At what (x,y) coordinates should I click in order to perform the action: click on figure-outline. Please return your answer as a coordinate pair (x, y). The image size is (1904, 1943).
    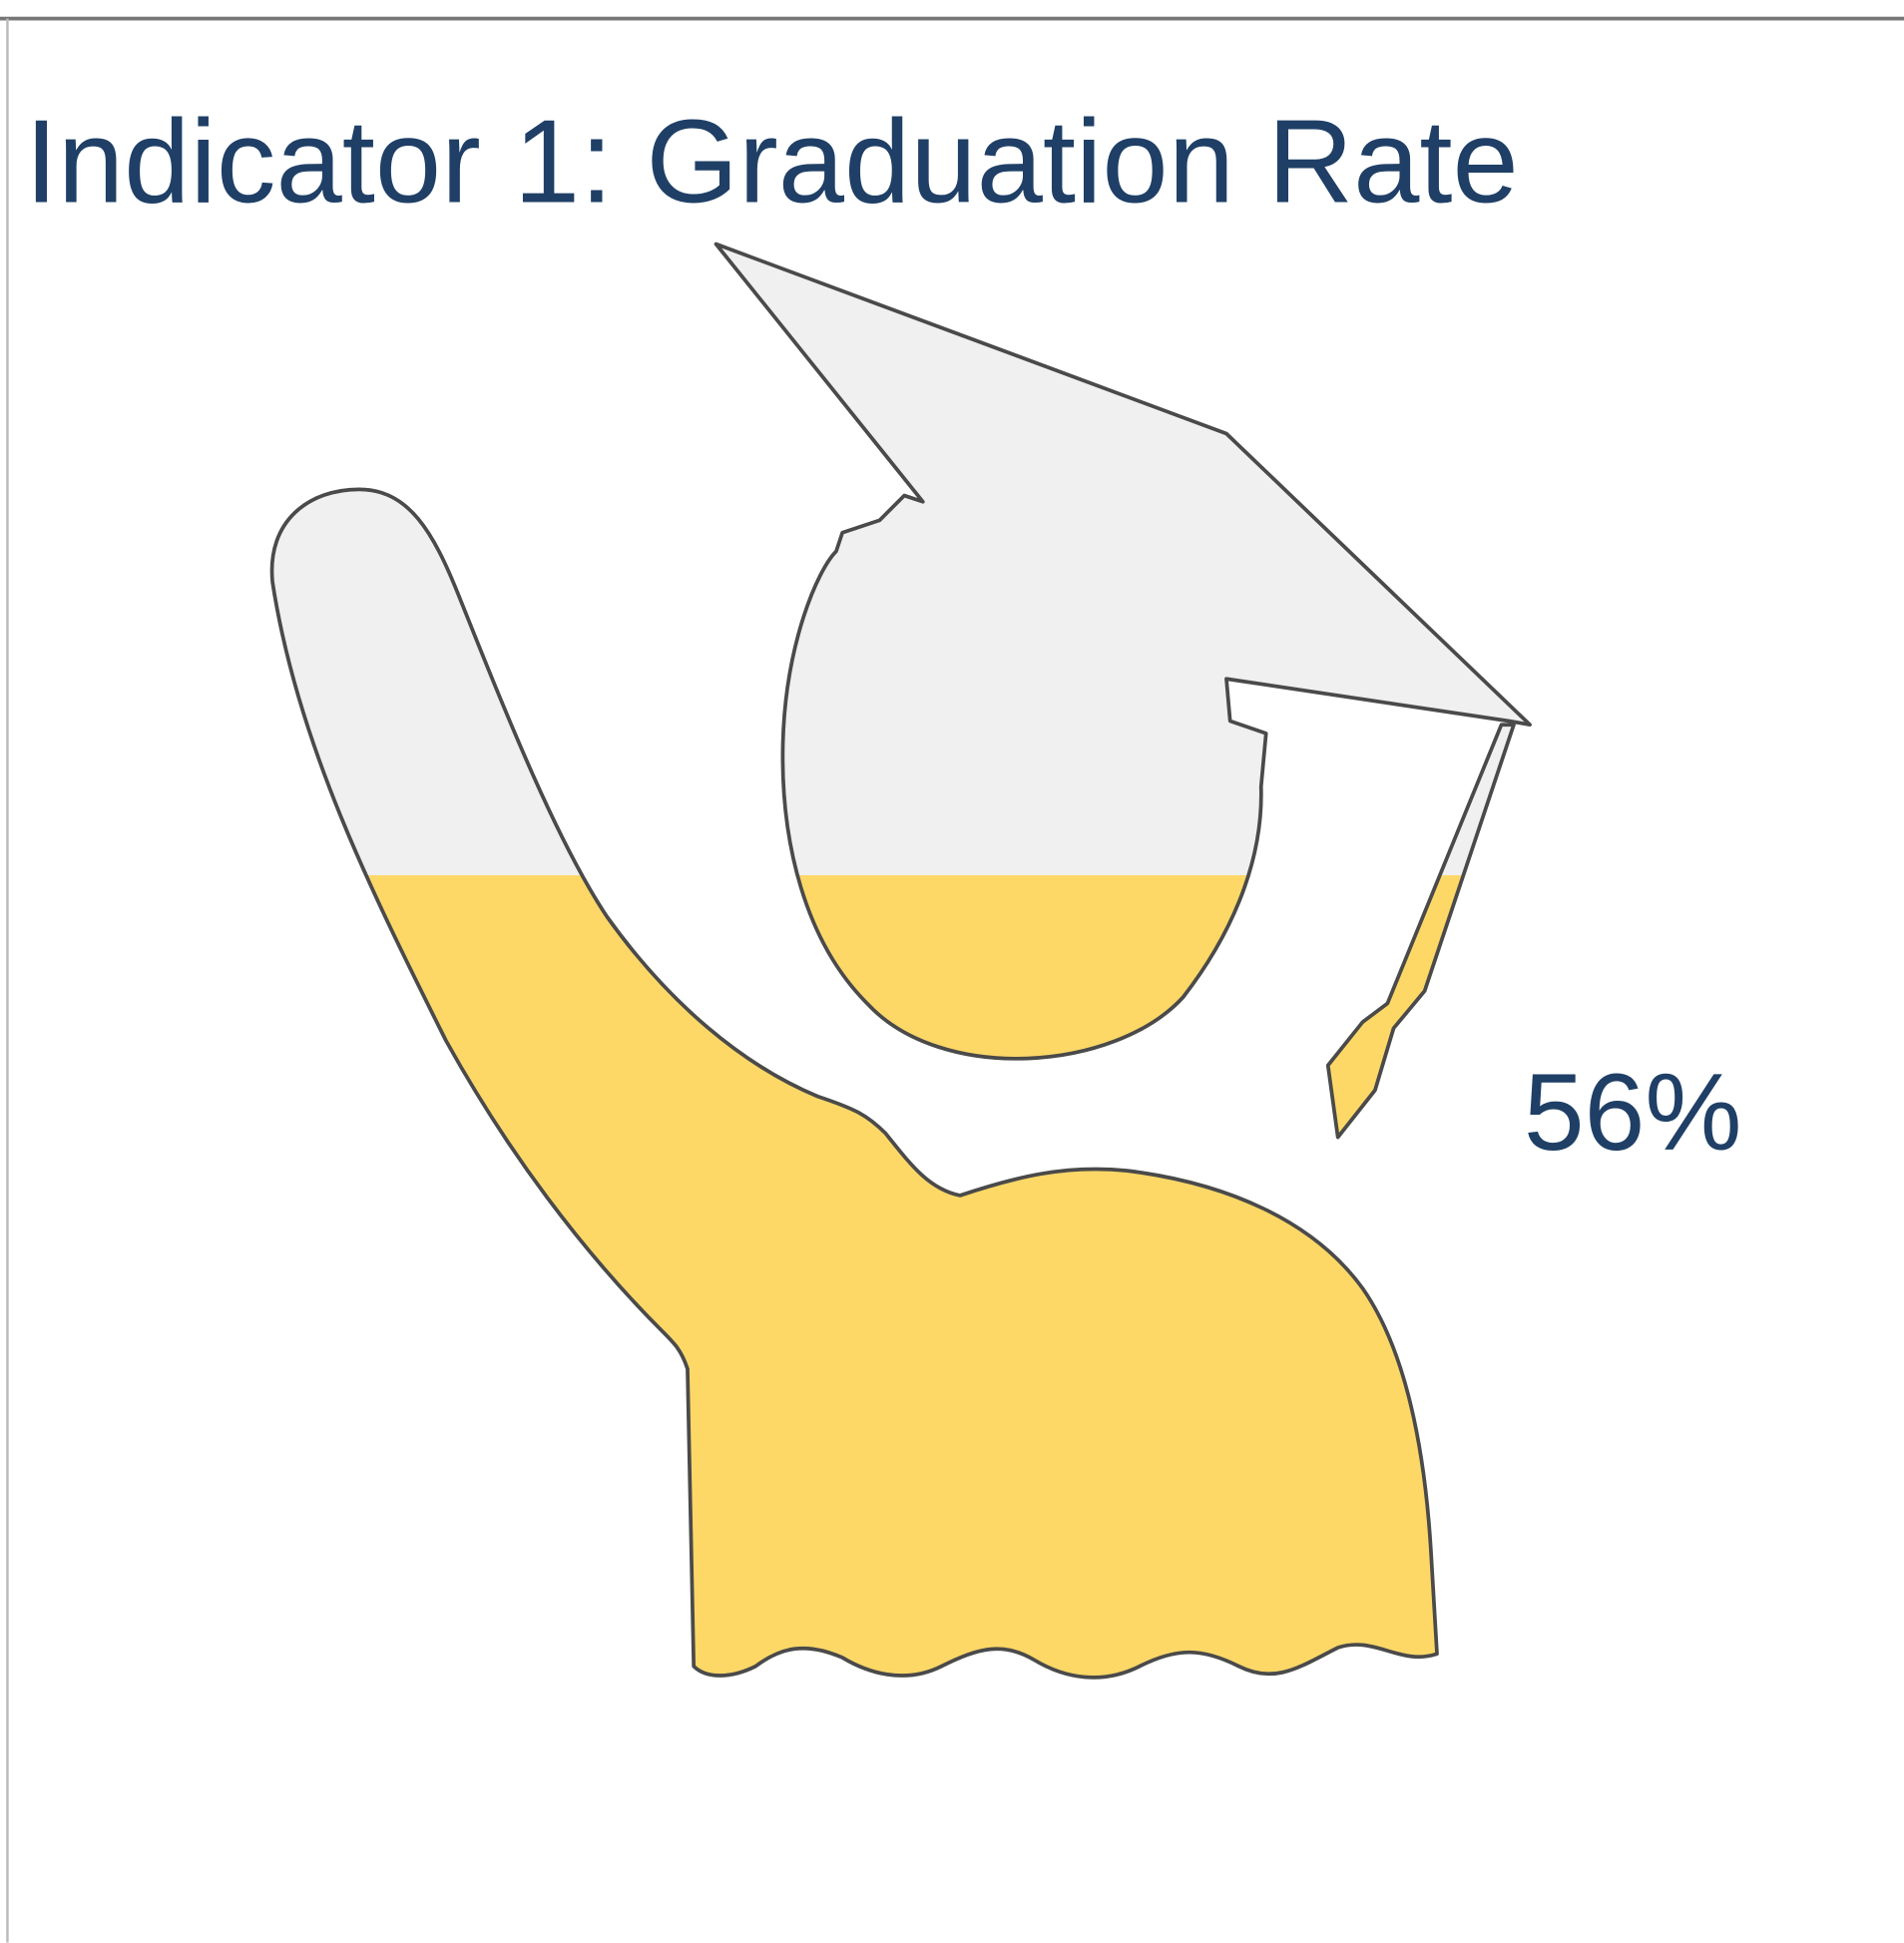
    Looking at the image, I should click on (1420, 931).